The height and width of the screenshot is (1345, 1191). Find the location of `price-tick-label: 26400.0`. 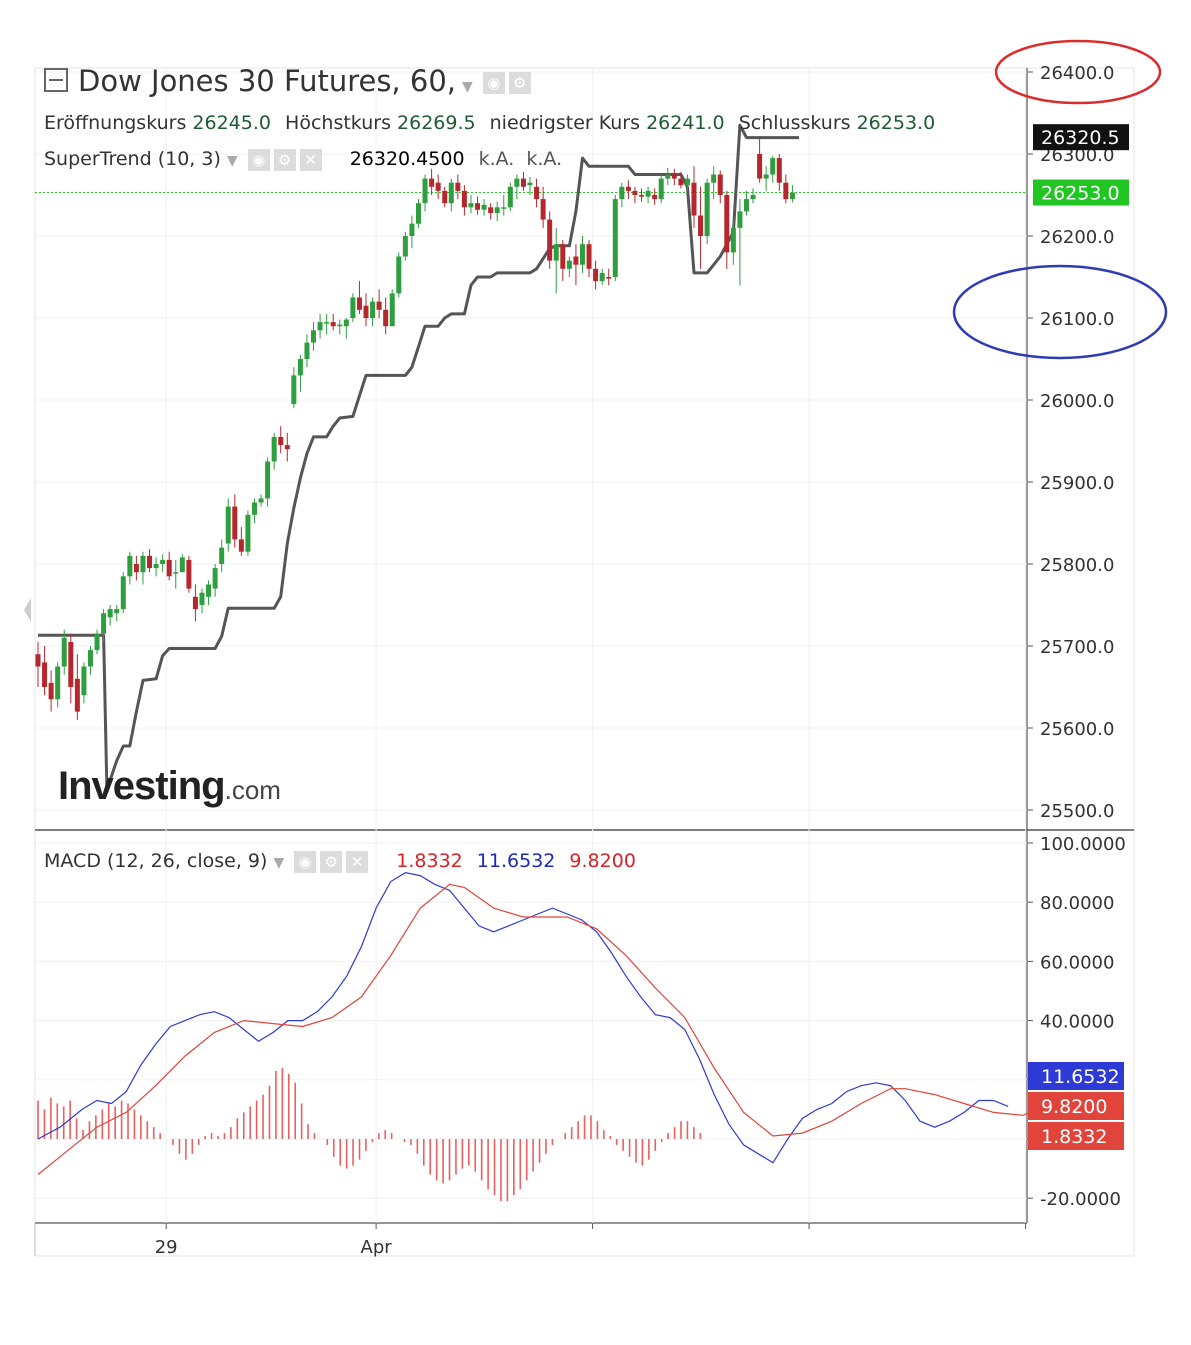

price-tick-label: 26400.0 is located at coordinates (1077, 73).